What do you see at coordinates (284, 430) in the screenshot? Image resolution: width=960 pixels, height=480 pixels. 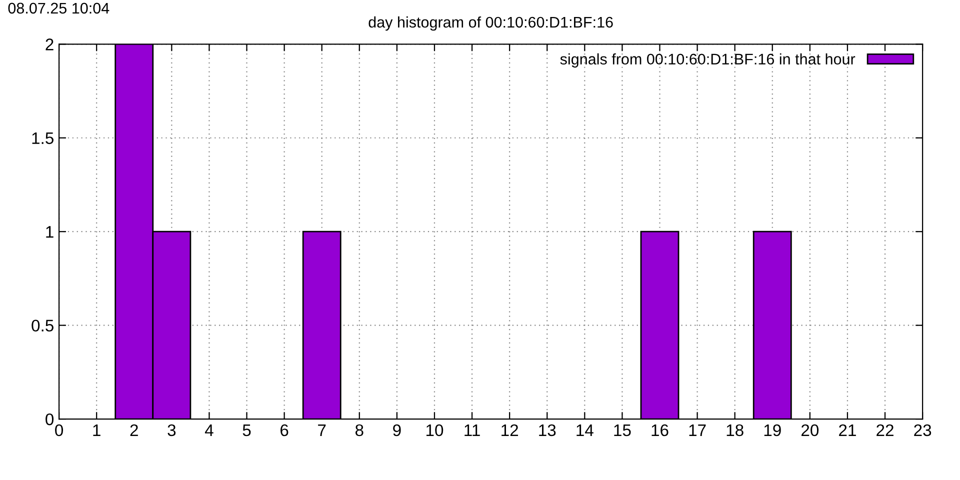 I see `x-tick-label: 6` at bounding box center [284, 430].